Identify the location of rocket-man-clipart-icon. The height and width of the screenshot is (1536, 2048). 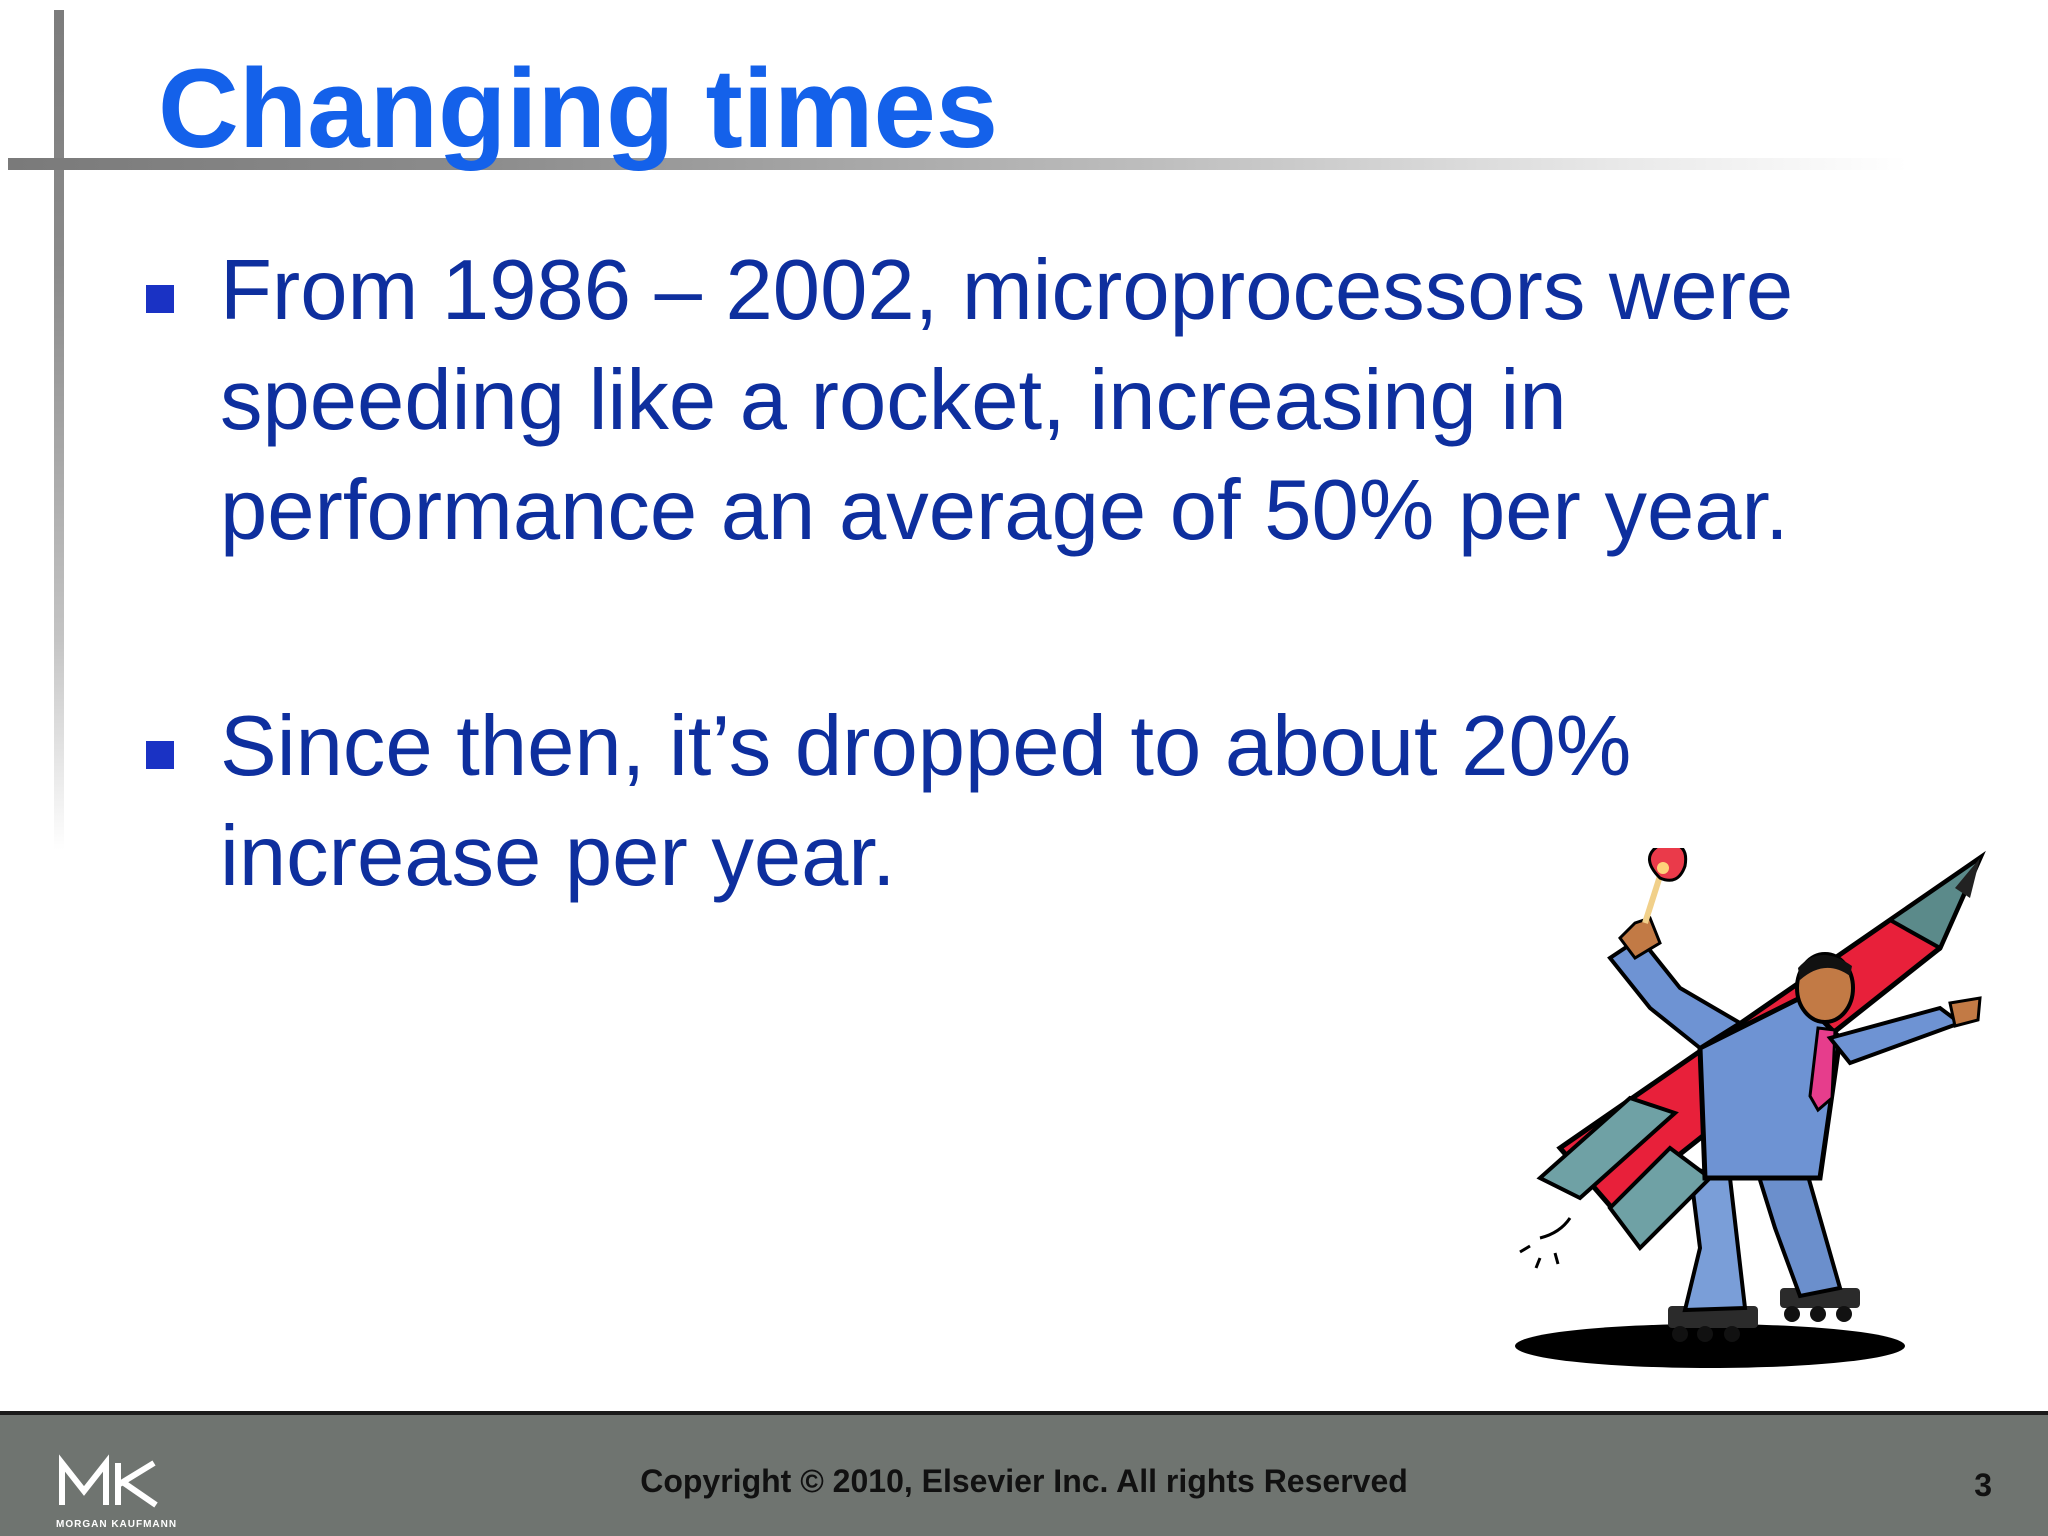
(1750, 1108).